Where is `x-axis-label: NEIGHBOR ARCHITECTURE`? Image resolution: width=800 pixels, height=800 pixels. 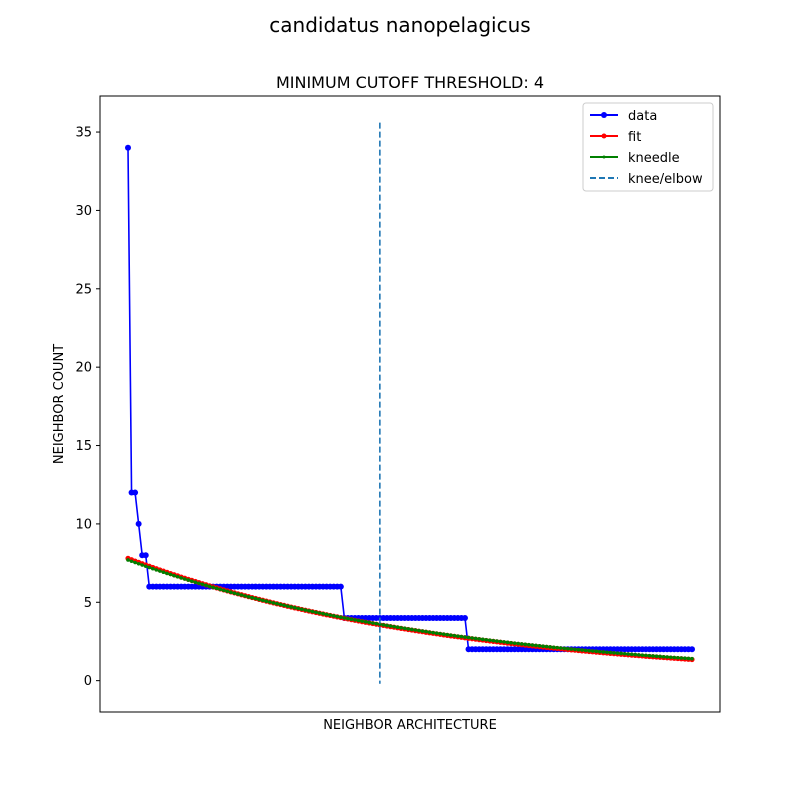
x-axis-label: NEIGHBOR ARCHITECTURE is located at coordinates (410, 725).